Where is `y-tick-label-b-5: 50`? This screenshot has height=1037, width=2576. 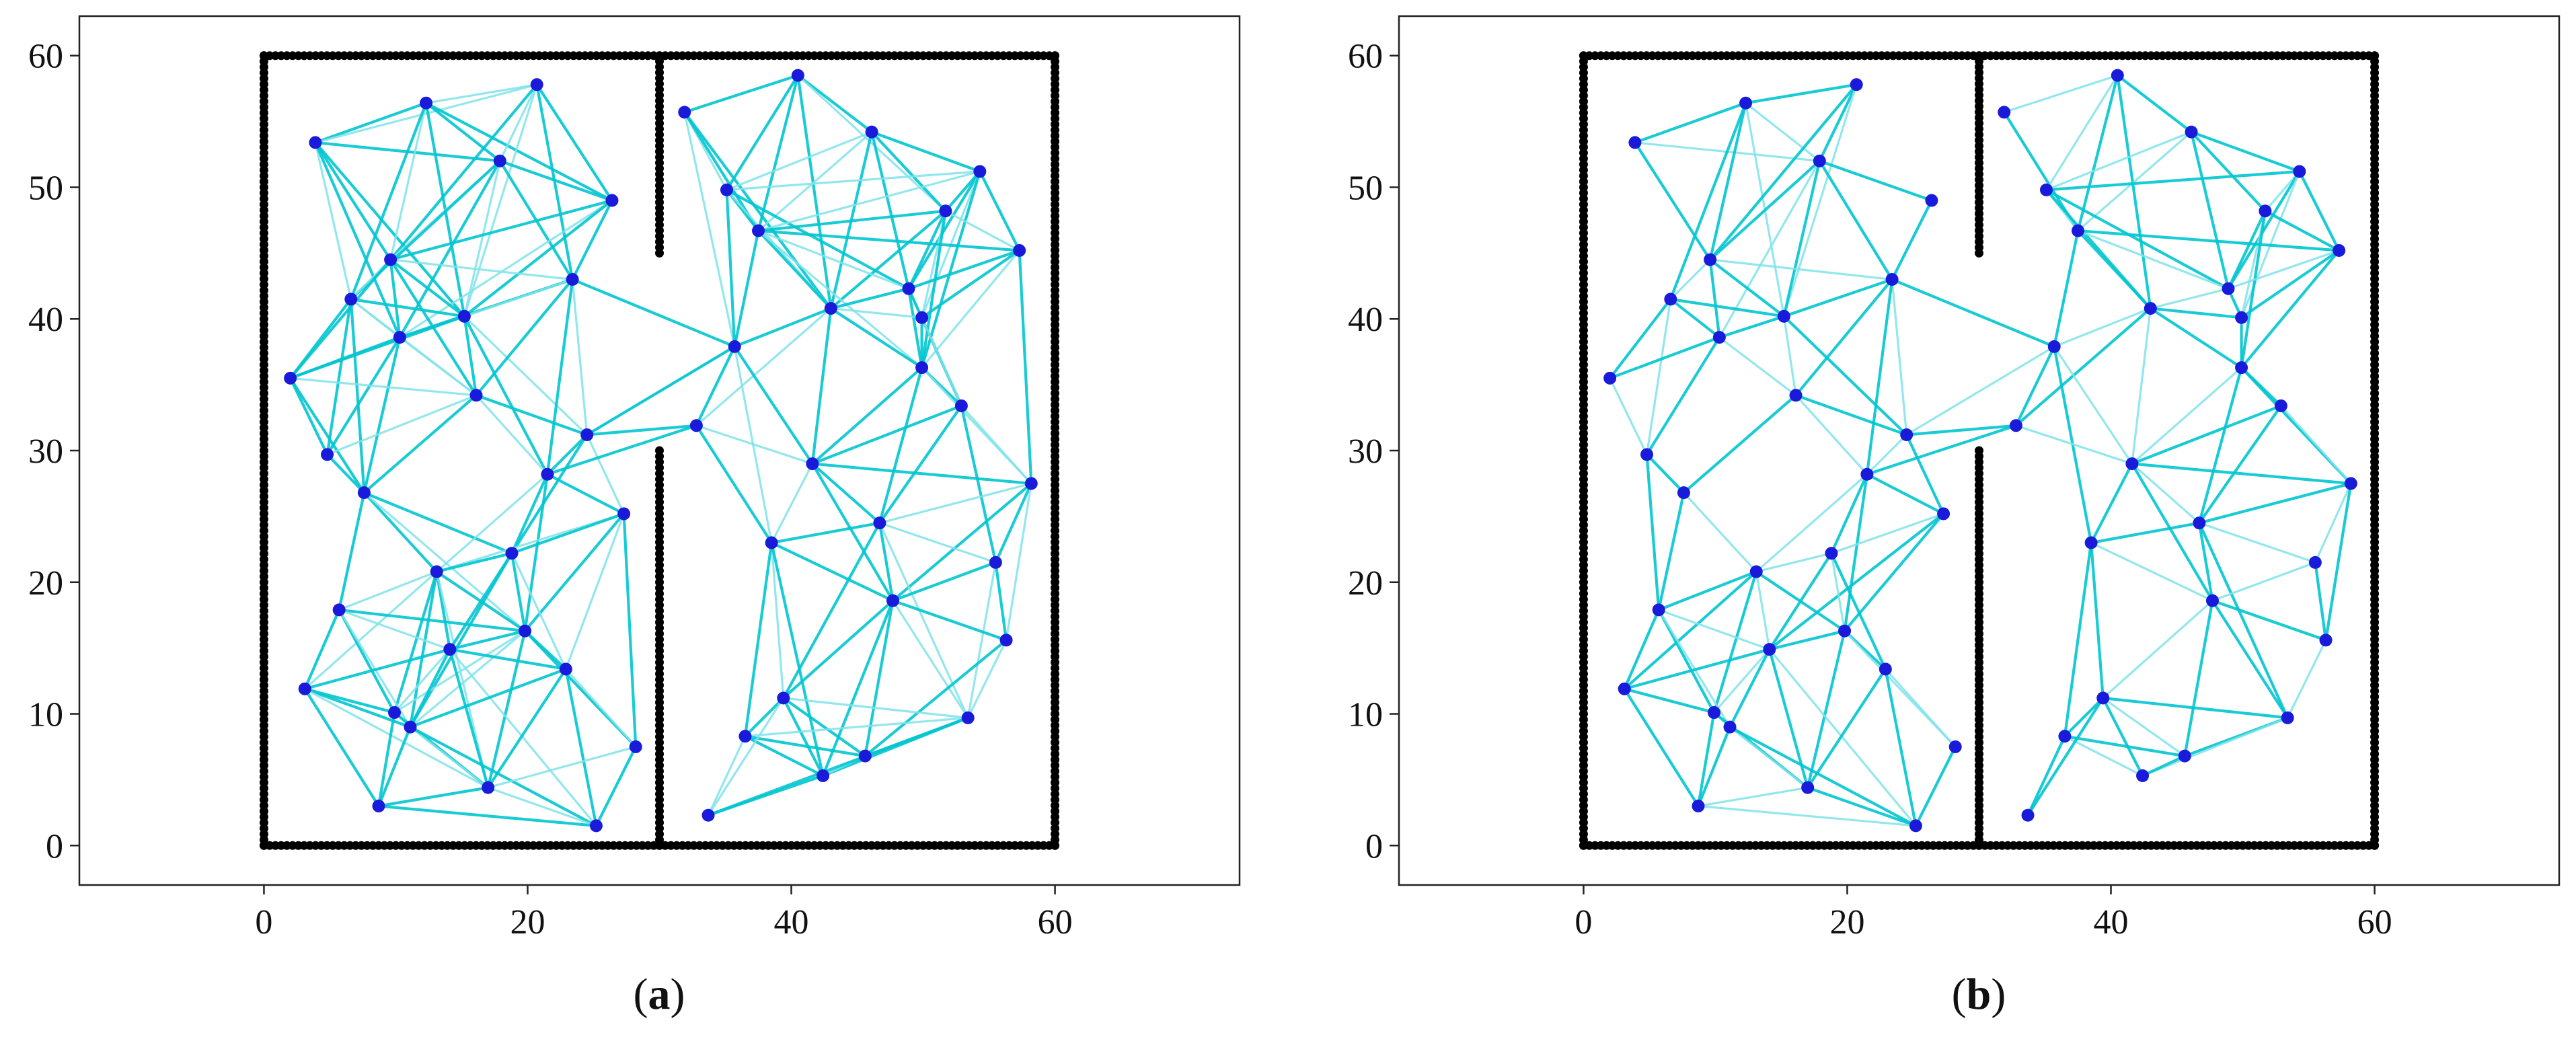
y-tick-label-b-5: 50 is located at coordinates (1365, 188).